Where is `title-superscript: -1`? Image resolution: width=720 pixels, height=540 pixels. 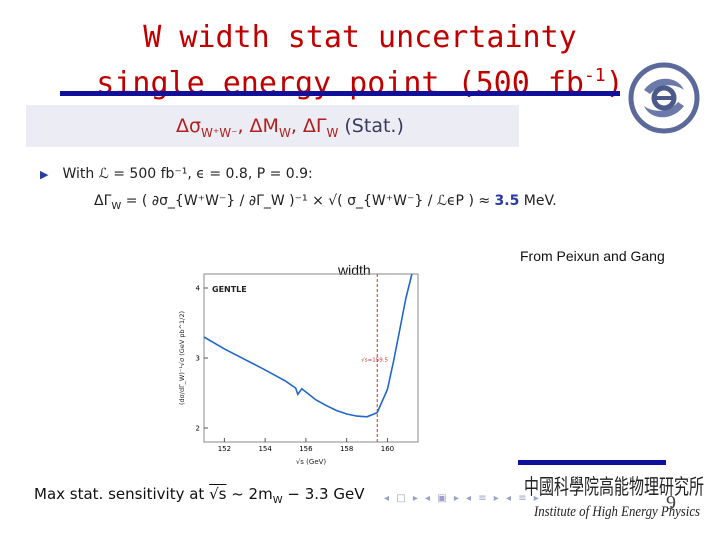
title-superscript: -1 is located at coordinates (594, 75).